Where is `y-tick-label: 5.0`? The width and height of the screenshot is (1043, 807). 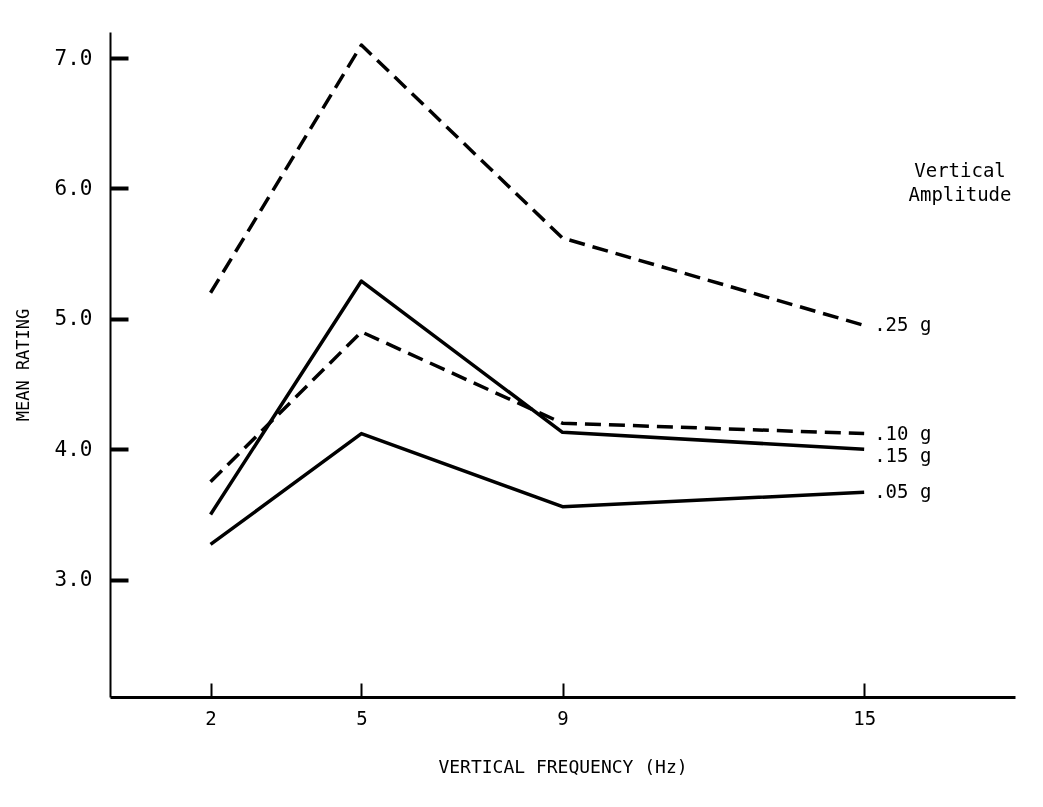
y-tick-label: 5.0 is located at coordinates (73, 318).